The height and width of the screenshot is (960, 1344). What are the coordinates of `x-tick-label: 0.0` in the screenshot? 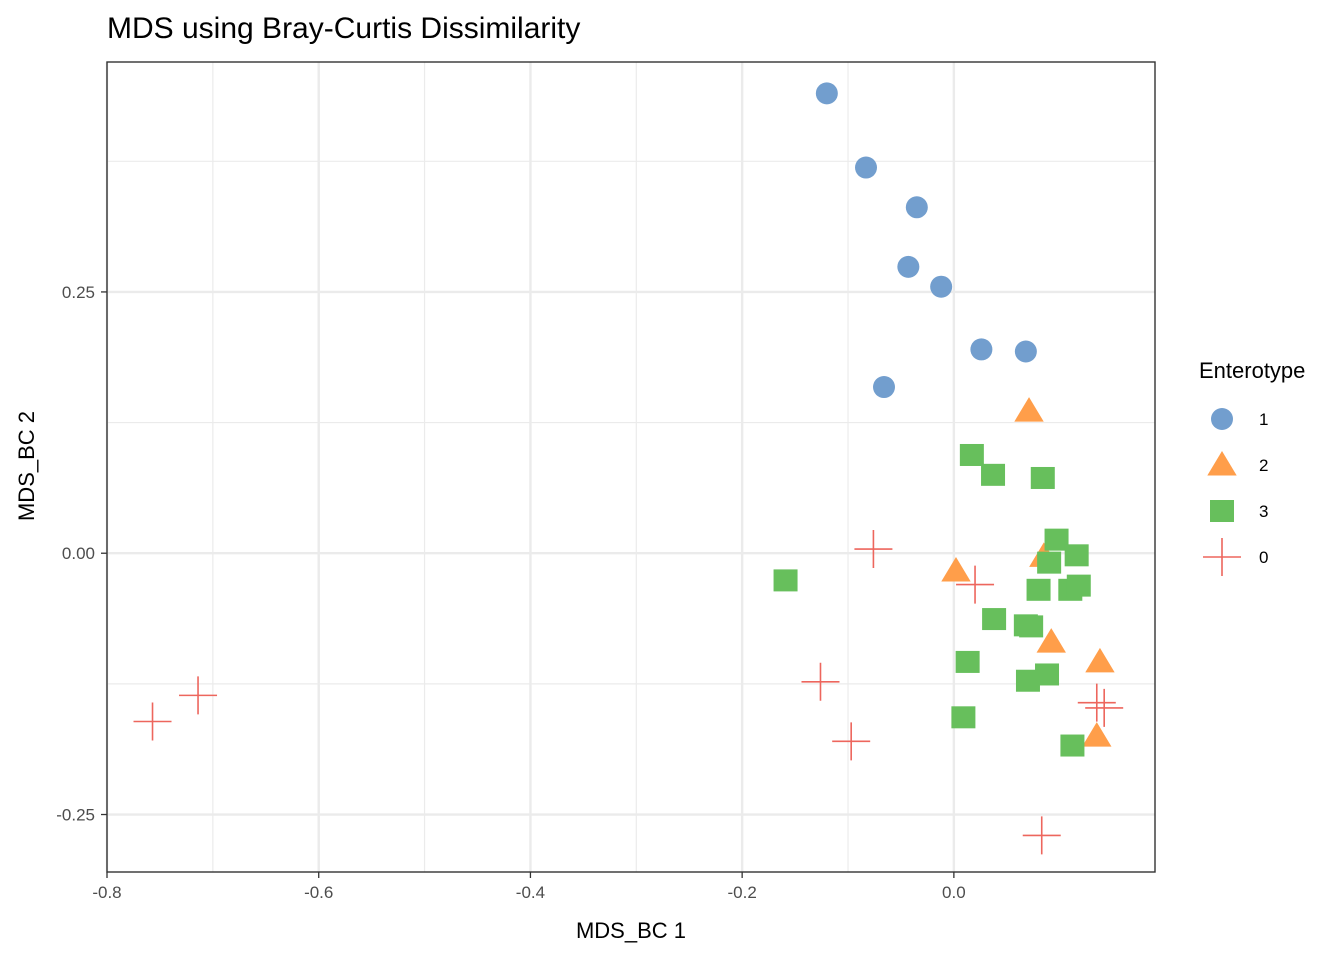 It's located at (954, 892).